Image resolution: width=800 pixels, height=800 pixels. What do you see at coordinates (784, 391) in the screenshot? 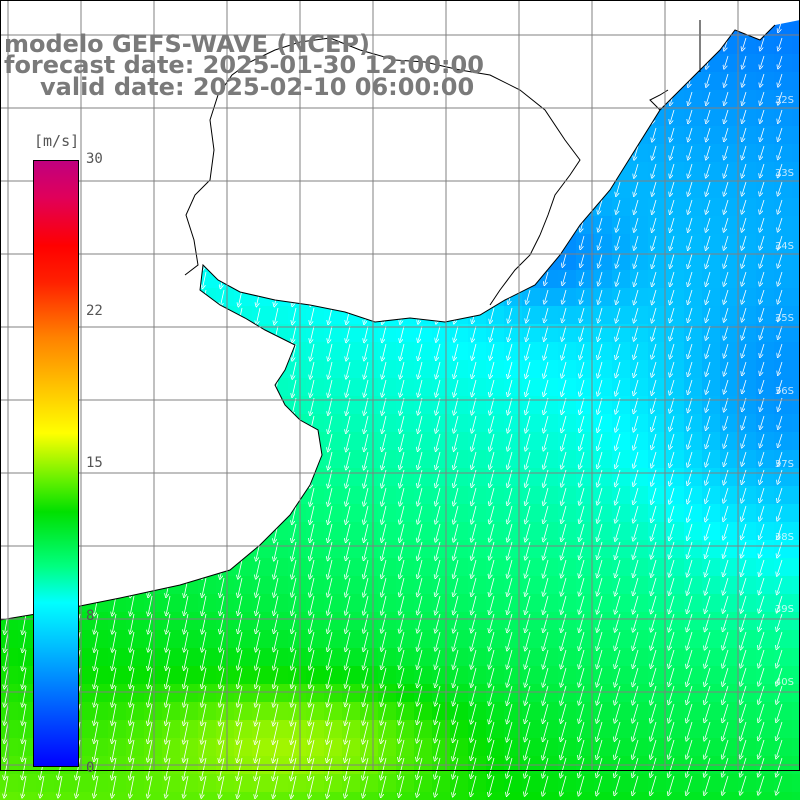
I see `lat-label: 36S` at bounding box center [784, 391].